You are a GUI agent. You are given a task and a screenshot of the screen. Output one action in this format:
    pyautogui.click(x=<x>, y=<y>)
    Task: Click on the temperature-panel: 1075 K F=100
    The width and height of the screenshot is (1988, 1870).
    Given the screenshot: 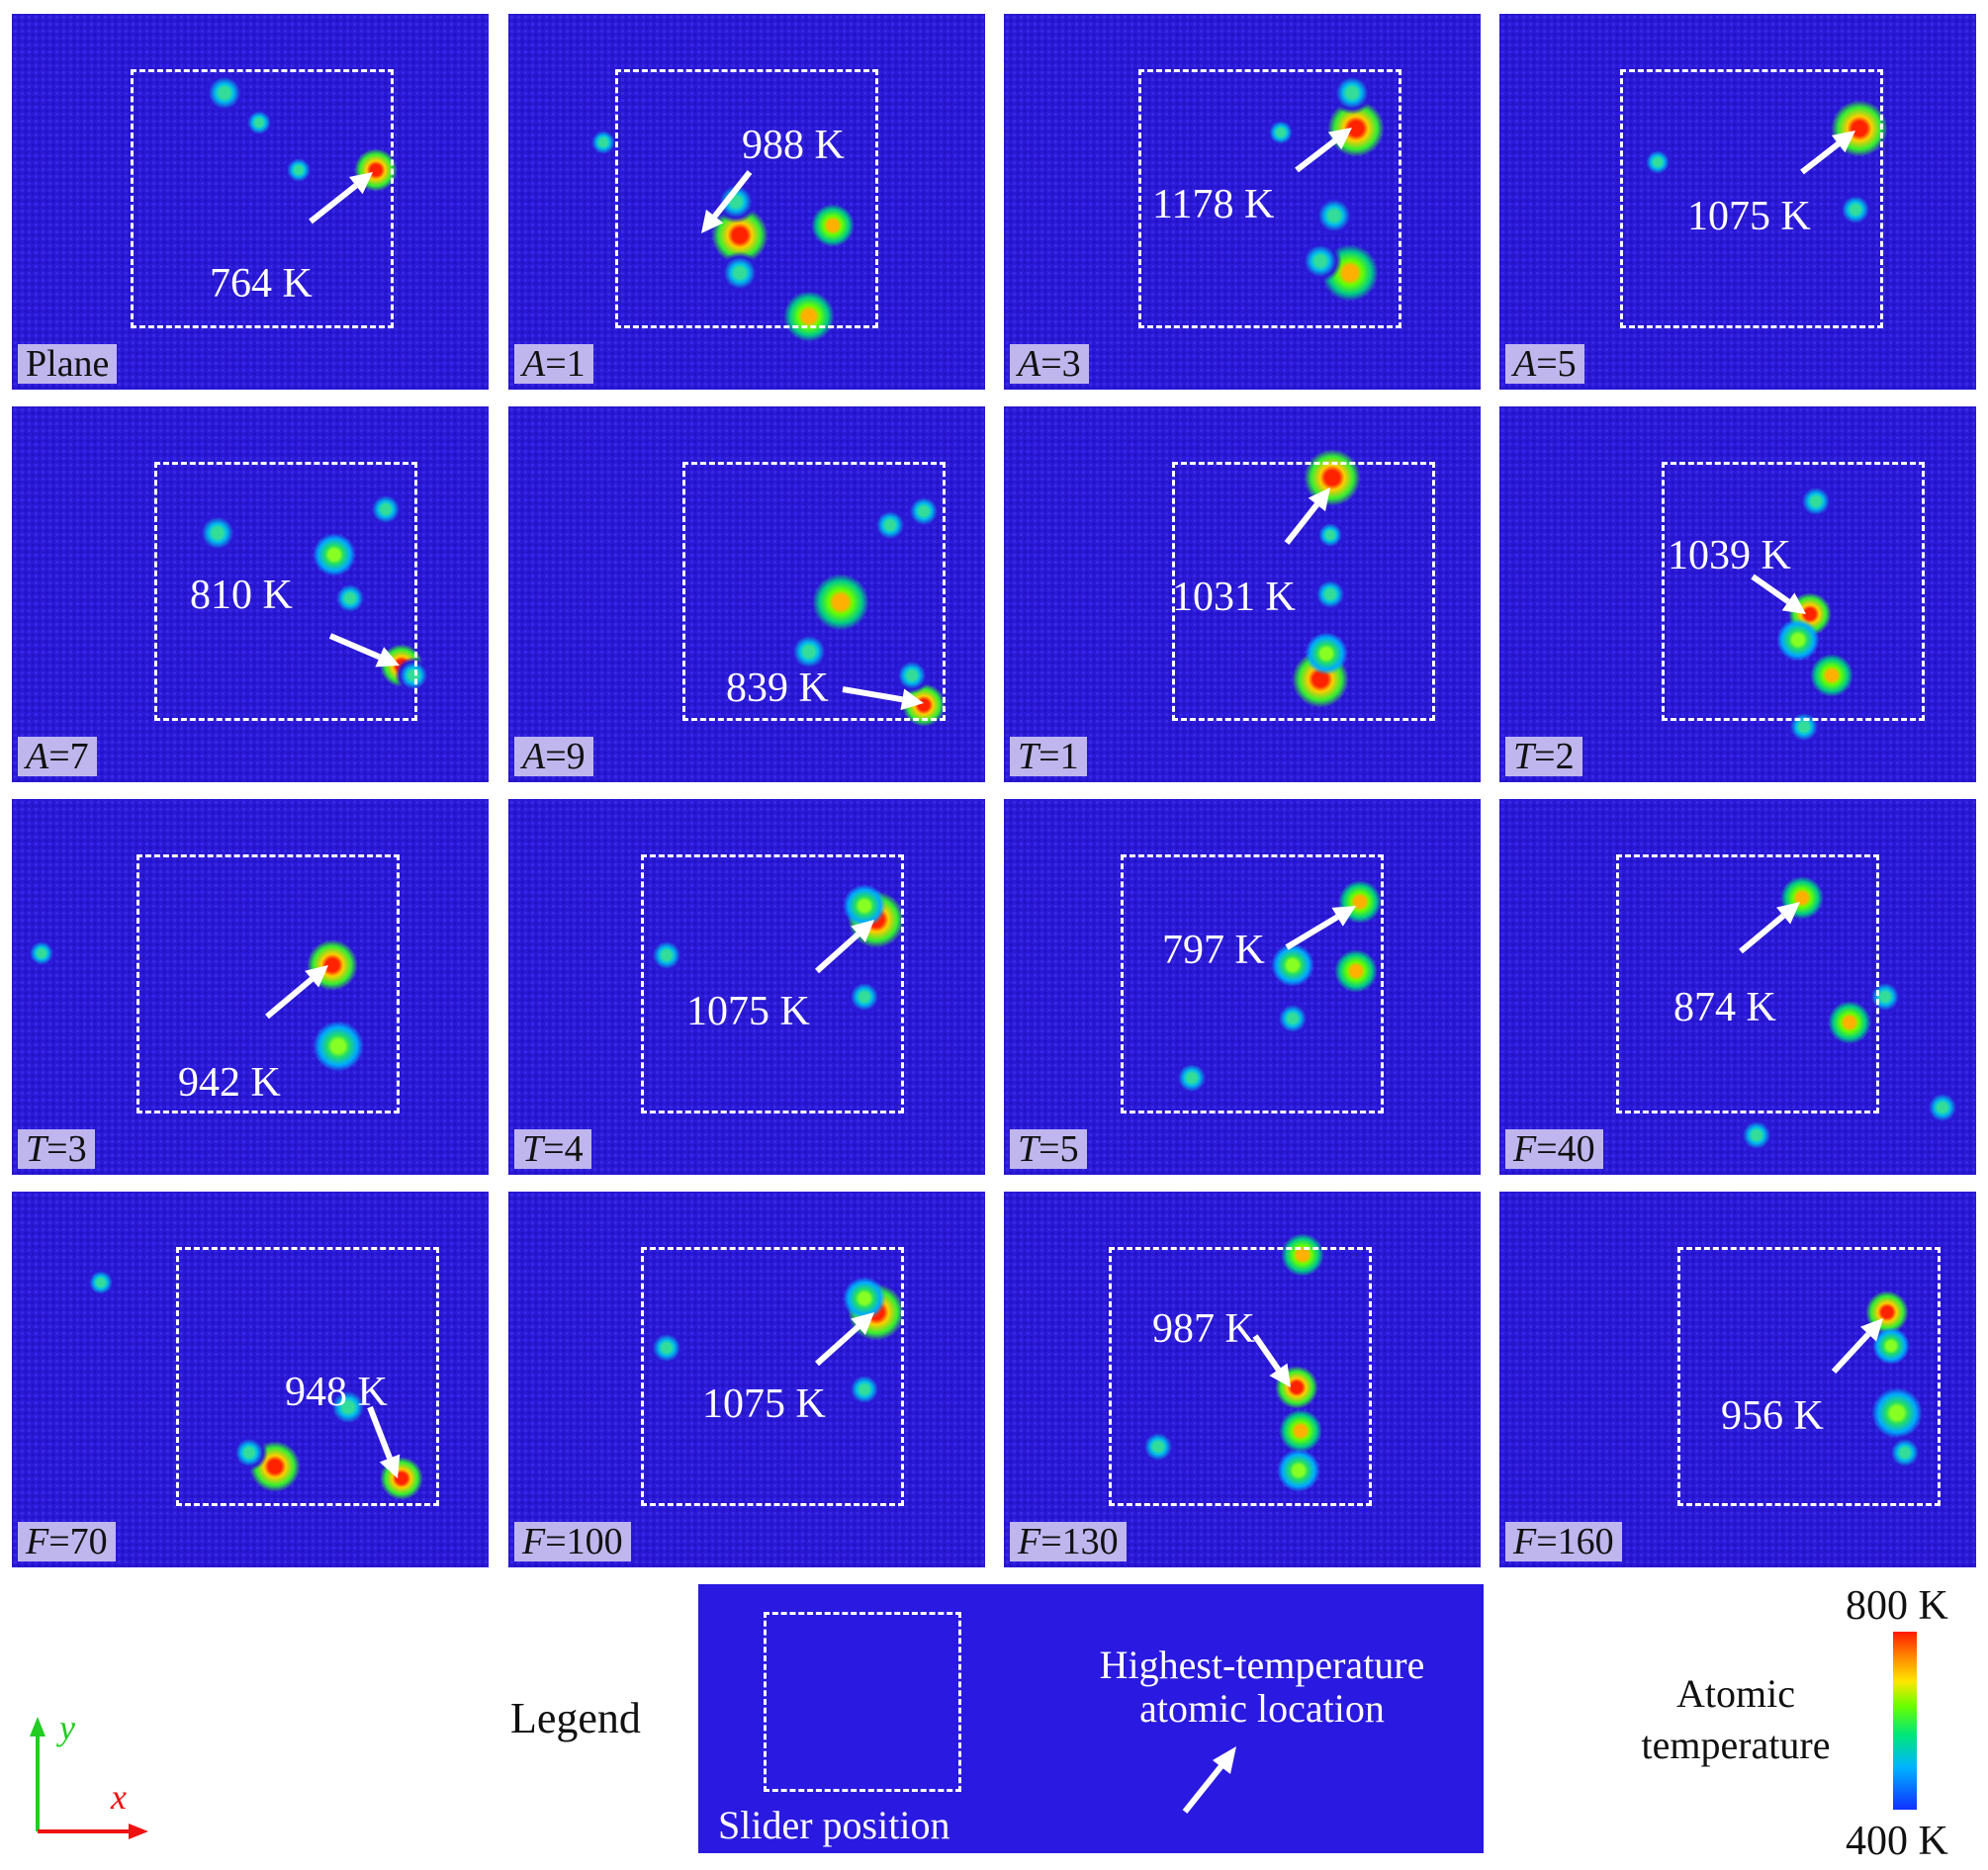 What is the action you would take?
    pyautogui.click(x=746, y=1379)
    